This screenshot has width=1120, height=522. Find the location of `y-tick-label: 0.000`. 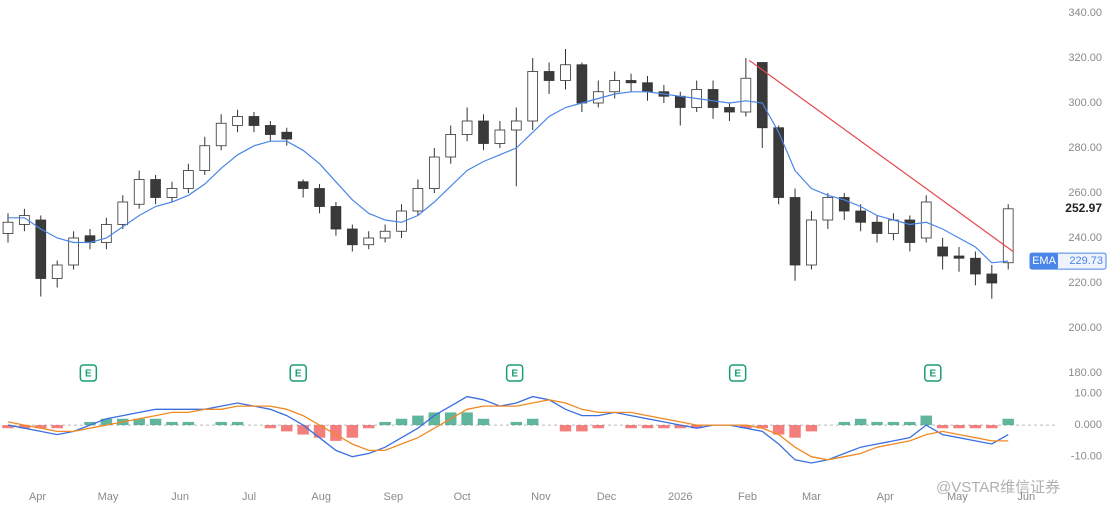

y-tick-label: 0.000 is located at coordinates (1088, 425).